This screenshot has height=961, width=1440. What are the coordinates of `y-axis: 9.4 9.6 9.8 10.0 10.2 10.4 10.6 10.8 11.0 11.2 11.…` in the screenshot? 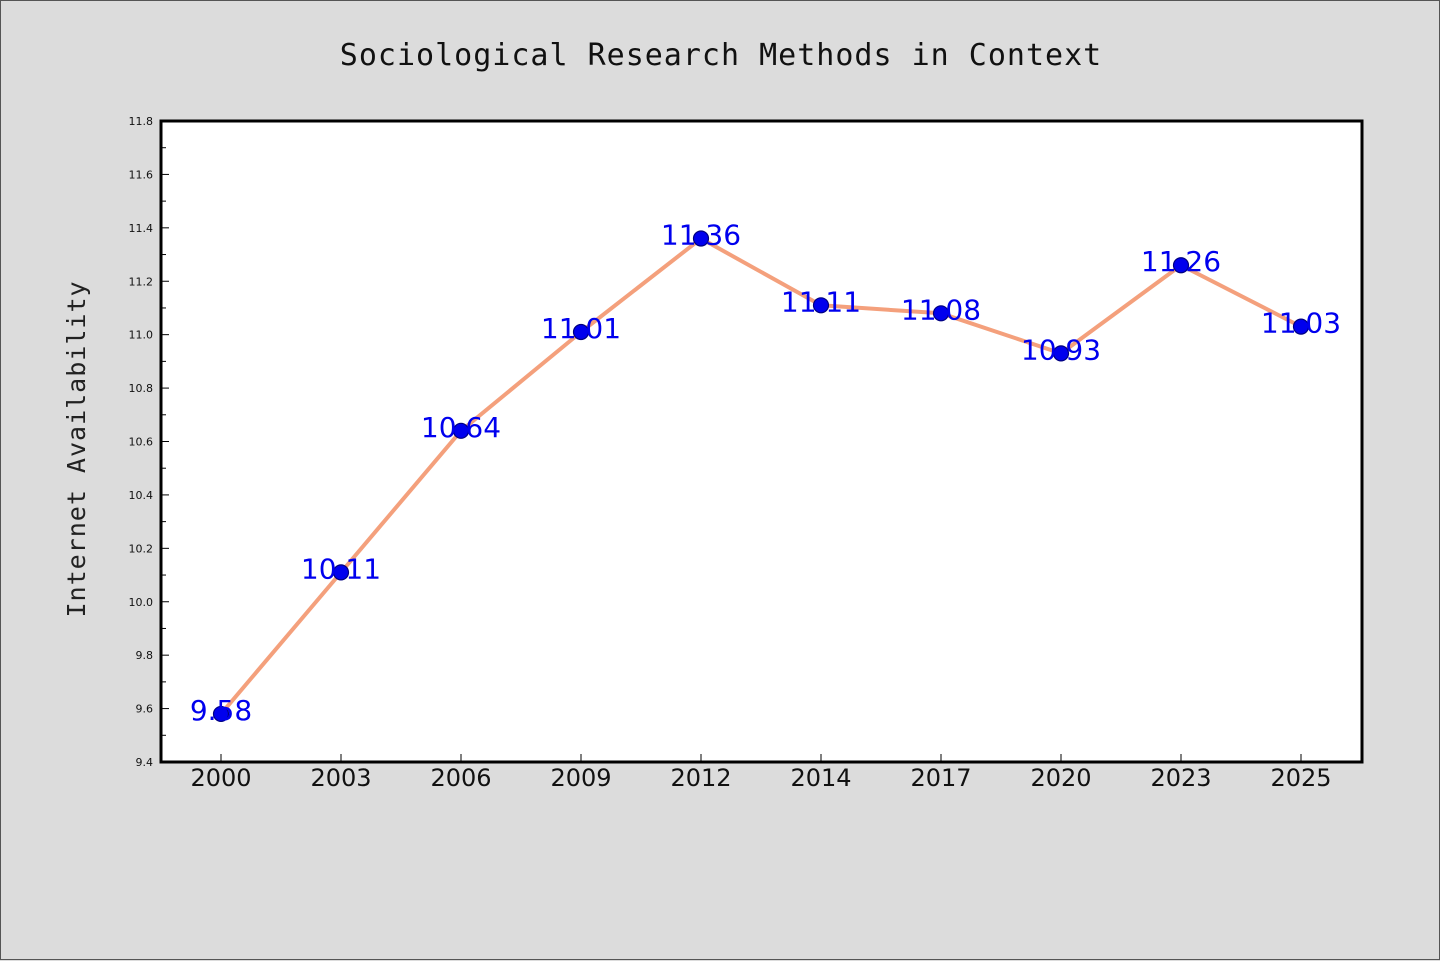 It's located at (149, 442).